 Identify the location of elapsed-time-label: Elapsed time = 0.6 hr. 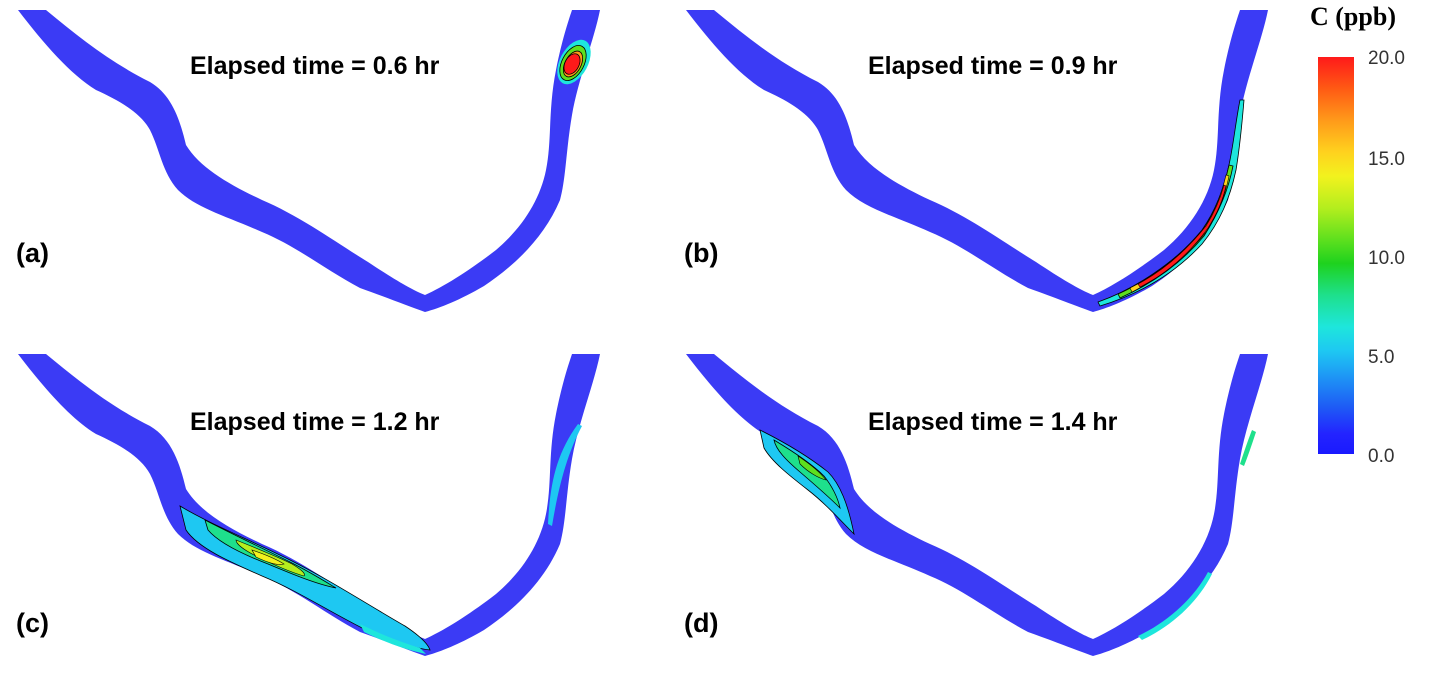
(315, 66).